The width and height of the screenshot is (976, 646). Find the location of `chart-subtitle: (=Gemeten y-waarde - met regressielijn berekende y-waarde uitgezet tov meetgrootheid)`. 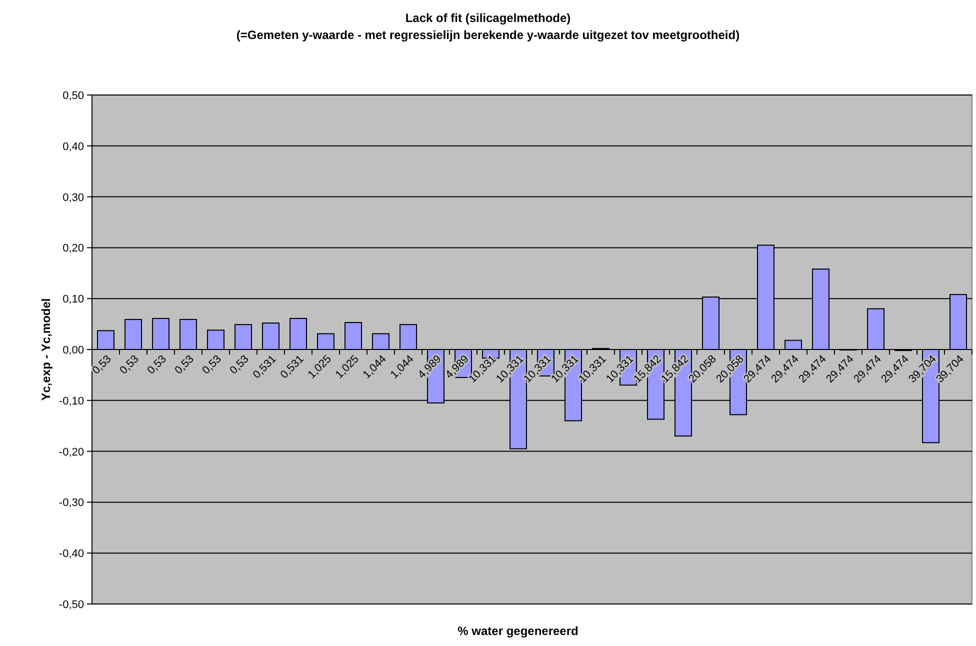

chart-subtitle: (=Gemeten y-waarde - met regressielijn berekende y-waarde uitgezet tov meetgrootheid) is located at coordinates (488, 35).